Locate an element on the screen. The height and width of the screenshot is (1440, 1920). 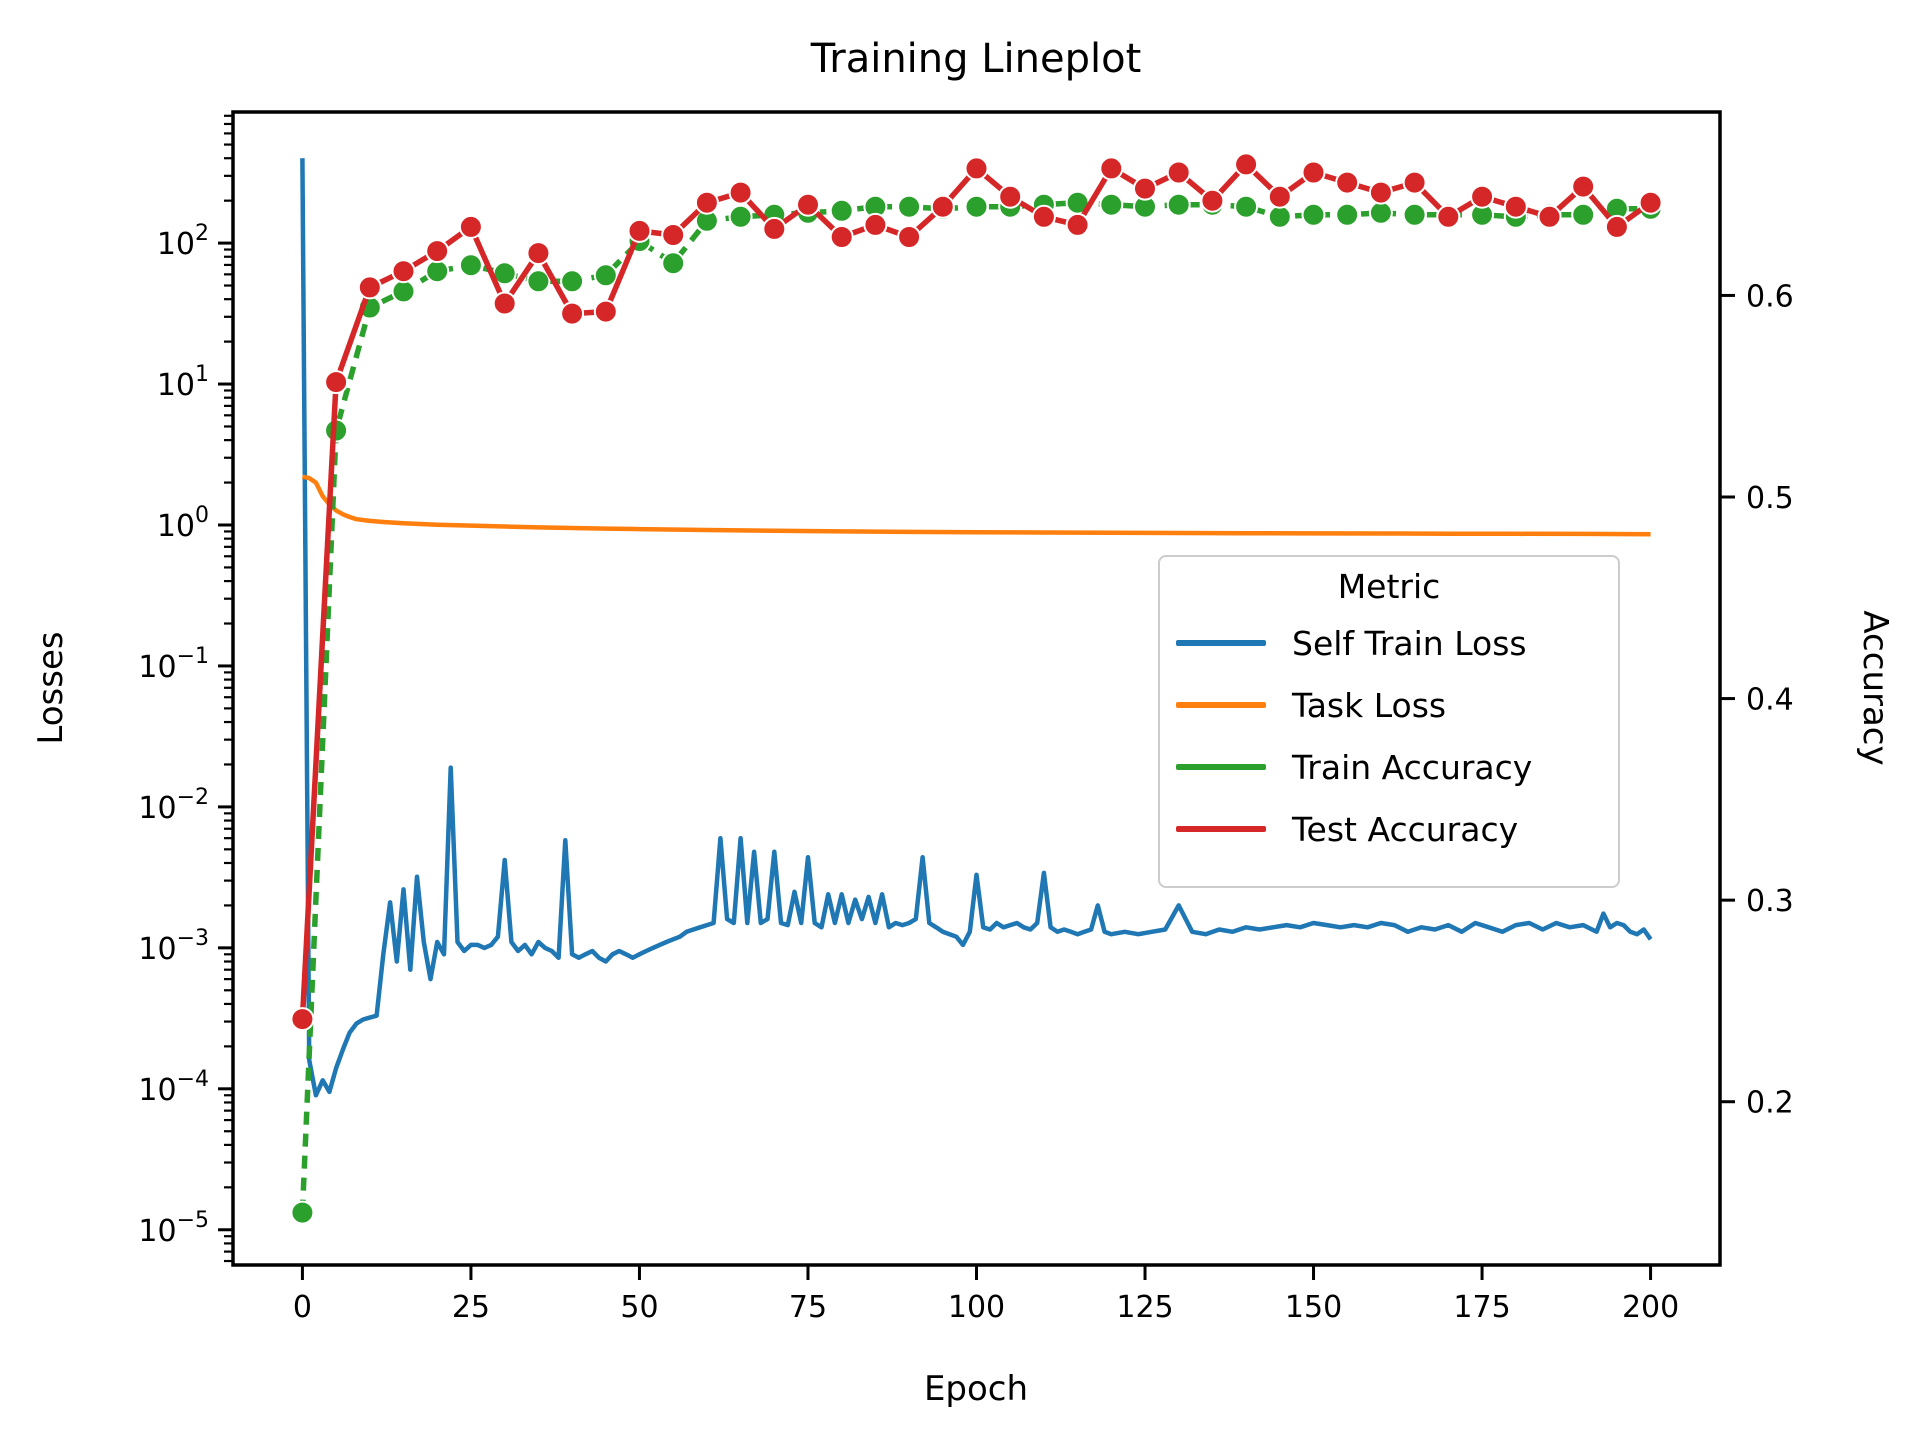
left-tick-label: 10⁻⁵ is located at coordinates (173, 1228).